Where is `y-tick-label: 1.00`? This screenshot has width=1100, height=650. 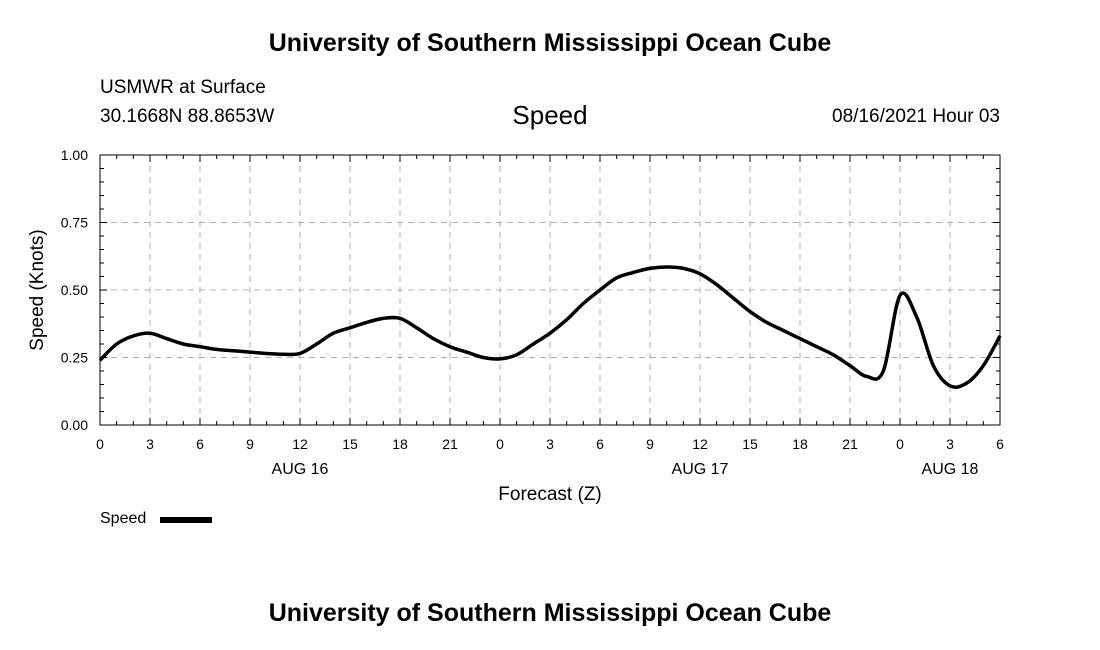 y-tick-label: 1.00 is located at coordinates (74, 155).